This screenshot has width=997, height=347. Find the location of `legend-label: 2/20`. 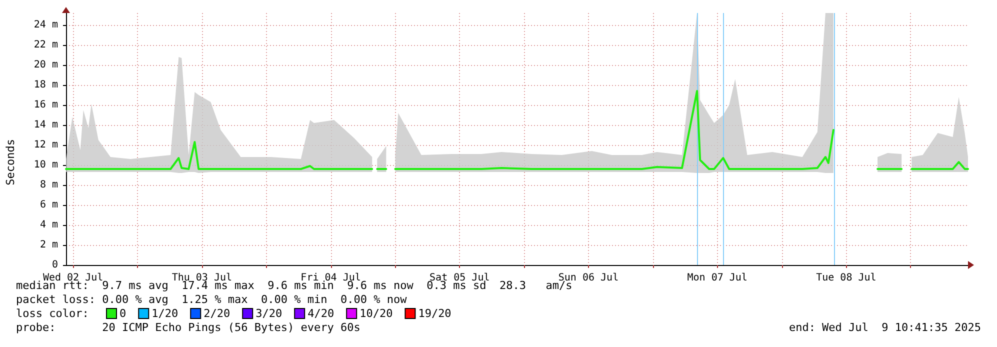

legend-label: 2/20 is located at coordinates (217, 313).